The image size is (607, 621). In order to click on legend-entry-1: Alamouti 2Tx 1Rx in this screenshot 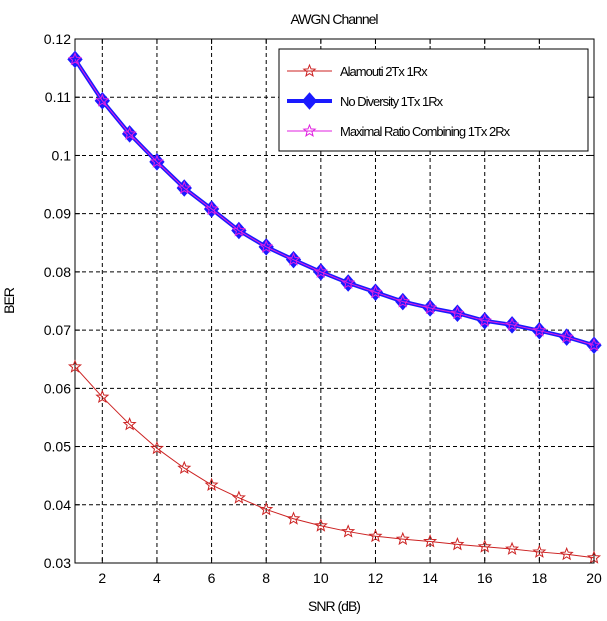, I will do `click(358, 71)`.